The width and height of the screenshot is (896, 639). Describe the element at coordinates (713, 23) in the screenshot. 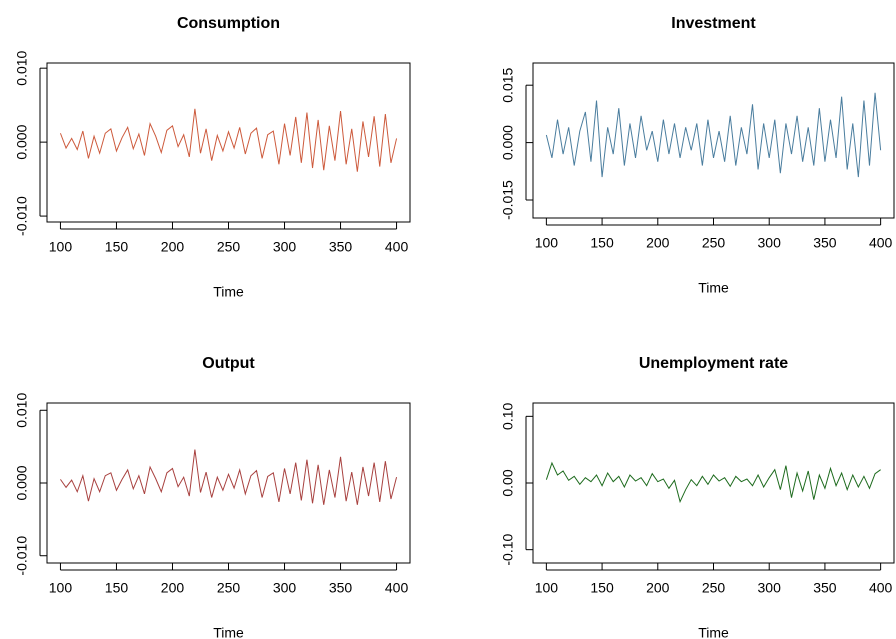

I see `chart-title: Investment` at that location.